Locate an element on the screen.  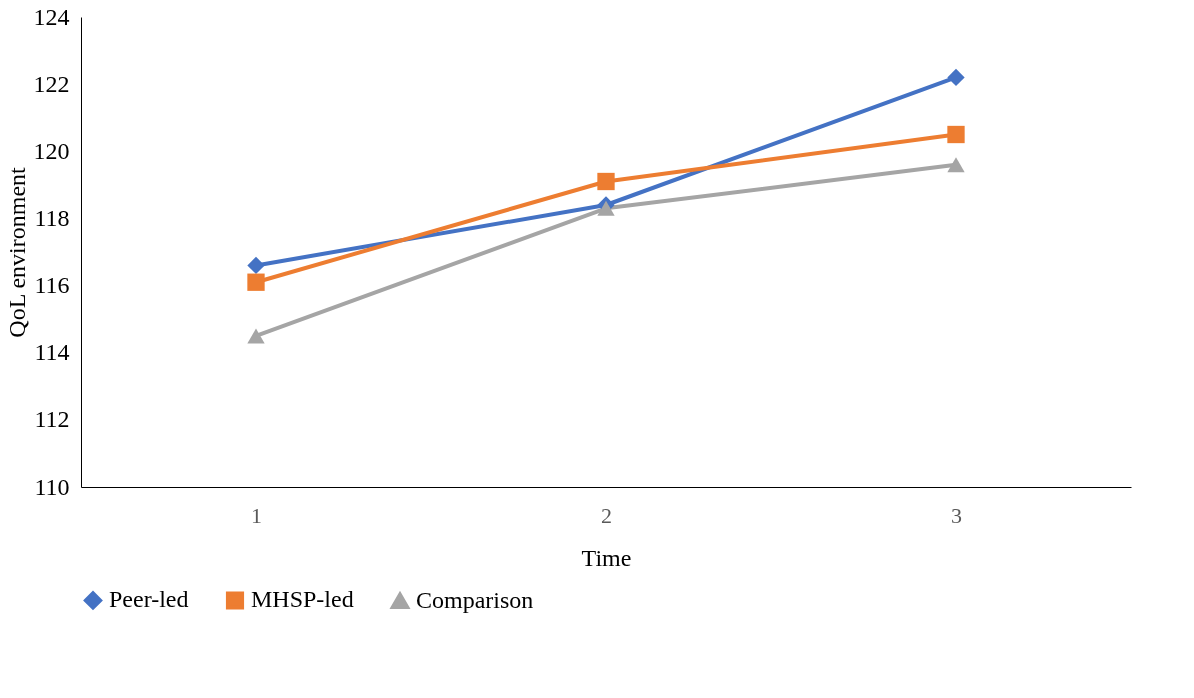
y-tick-label: 112 is located at coordinates (52, 419).